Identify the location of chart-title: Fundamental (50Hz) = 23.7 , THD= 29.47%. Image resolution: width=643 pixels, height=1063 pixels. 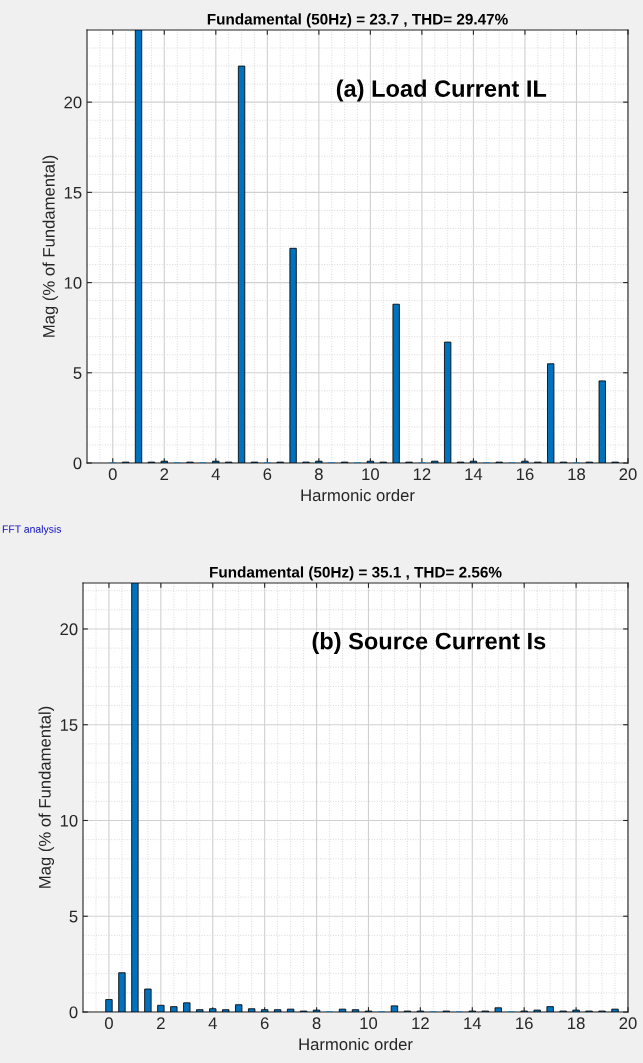
(357, 20).